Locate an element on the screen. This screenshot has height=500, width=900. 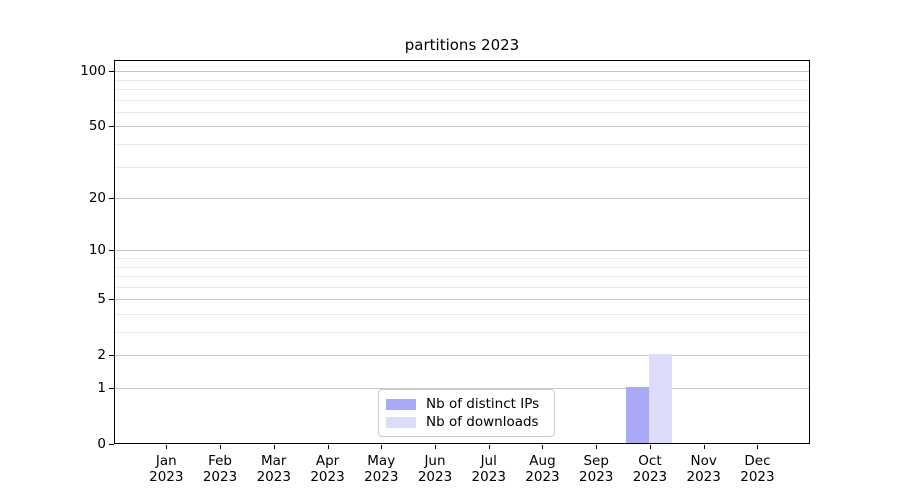
x-tick-mark-aug is located at coordinates (543, 447).